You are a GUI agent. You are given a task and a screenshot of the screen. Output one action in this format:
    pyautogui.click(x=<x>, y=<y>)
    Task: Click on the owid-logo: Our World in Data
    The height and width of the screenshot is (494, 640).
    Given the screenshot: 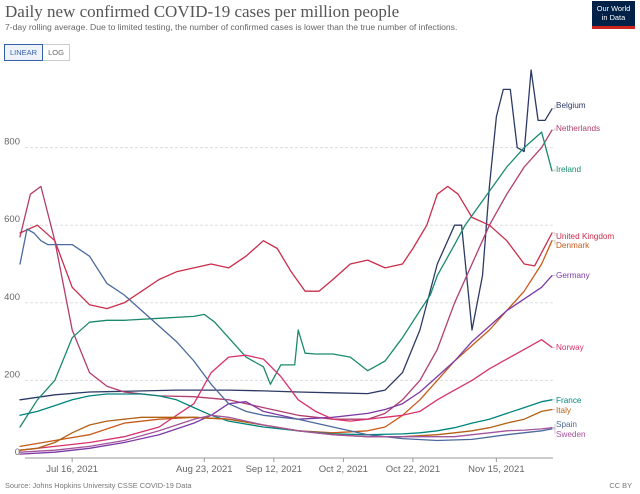 What is the action you would take?
    pyautogui.click(x=613, y=15)
    